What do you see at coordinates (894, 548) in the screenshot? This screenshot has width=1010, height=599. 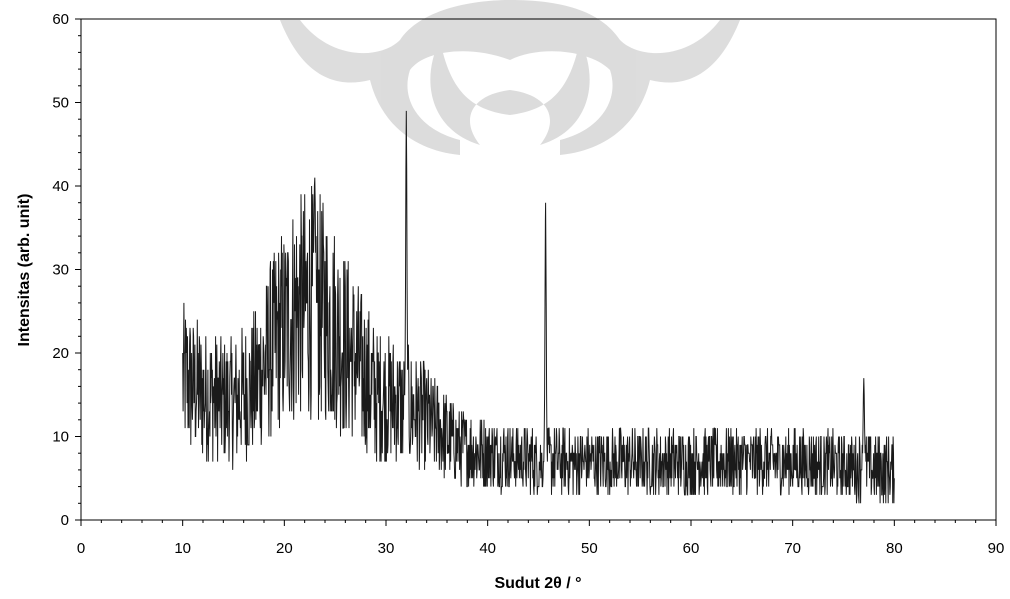 I see `x-tick-label: 80` at bounding box center [894, 548].